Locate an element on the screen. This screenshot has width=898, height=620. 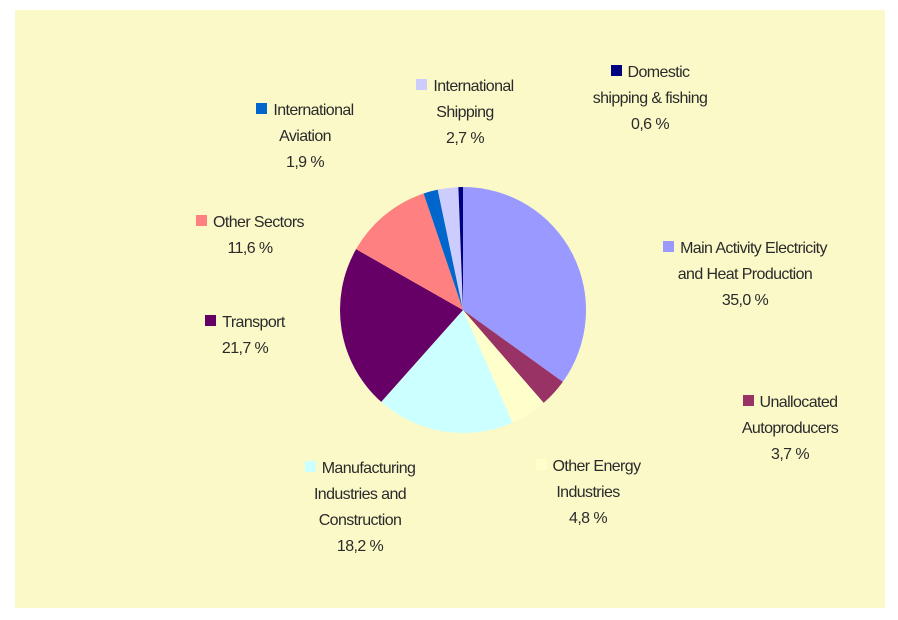
slice-label: Unallocated Autoproducers 3,7 % is located at coordinates (790, 429).